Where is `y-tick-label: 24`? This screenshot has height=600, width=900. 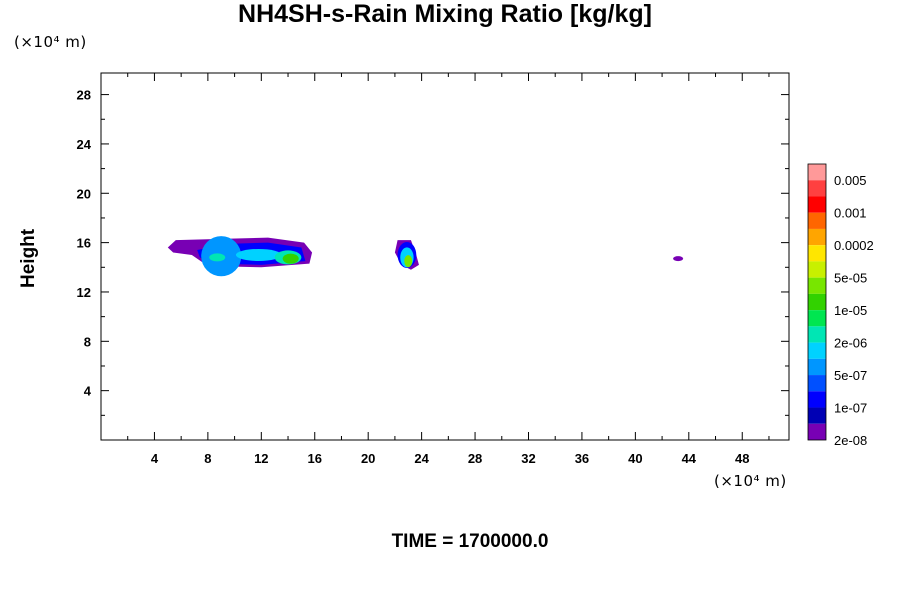
y-tick-label: 24 is located at coordinates (84, 144).